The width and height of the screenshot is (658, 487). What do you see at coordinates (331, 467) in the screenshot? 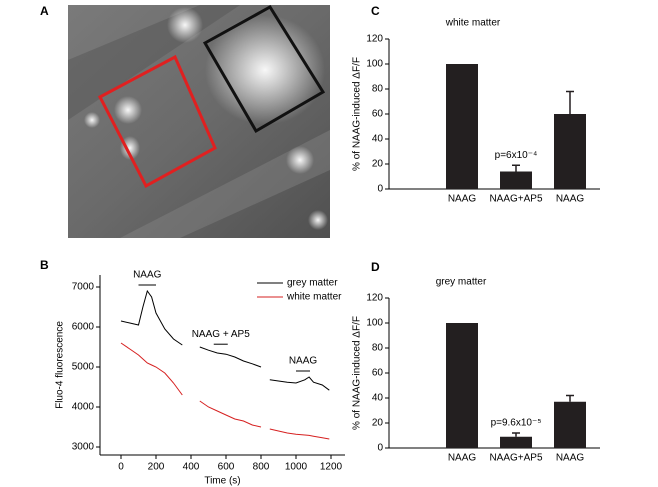
I see `x-tick-label: 1200` at bounding box center [331, 467].